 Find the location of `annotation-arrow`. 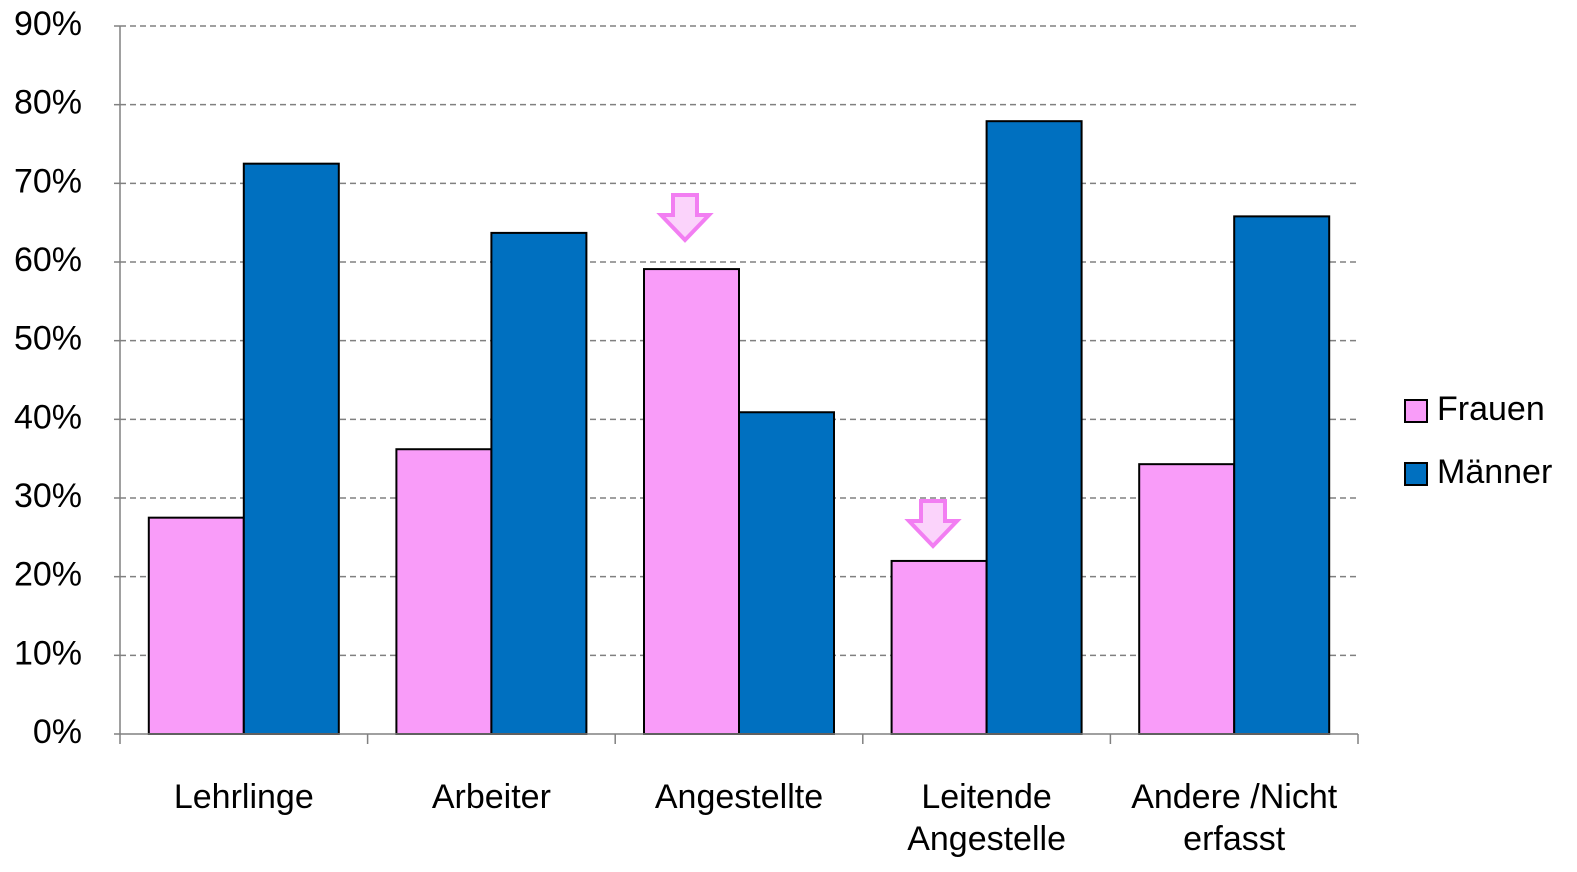

annotation-arrow is located at coordinates (809, 371).